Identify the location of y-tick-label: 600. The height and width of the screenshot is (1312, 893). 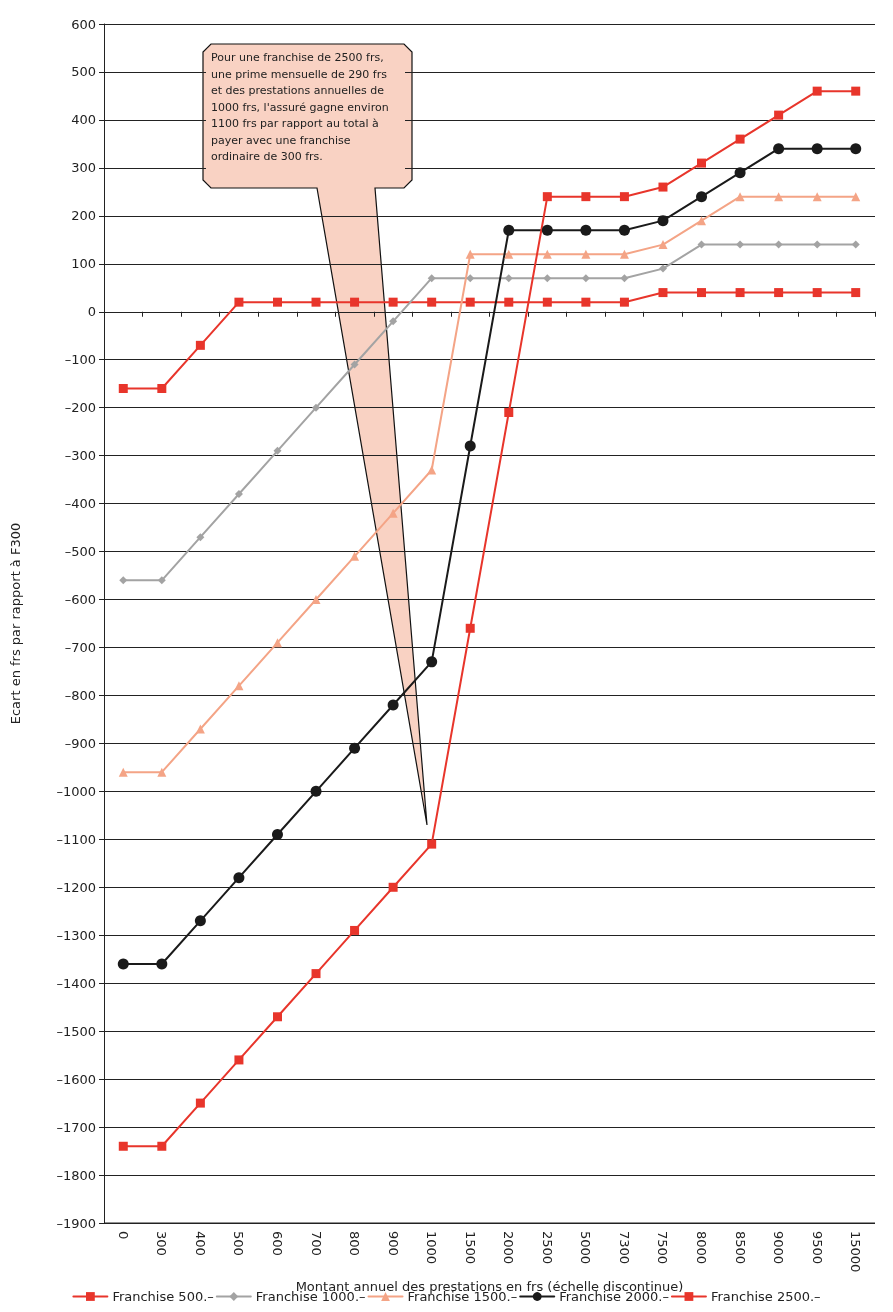
(83, 24).